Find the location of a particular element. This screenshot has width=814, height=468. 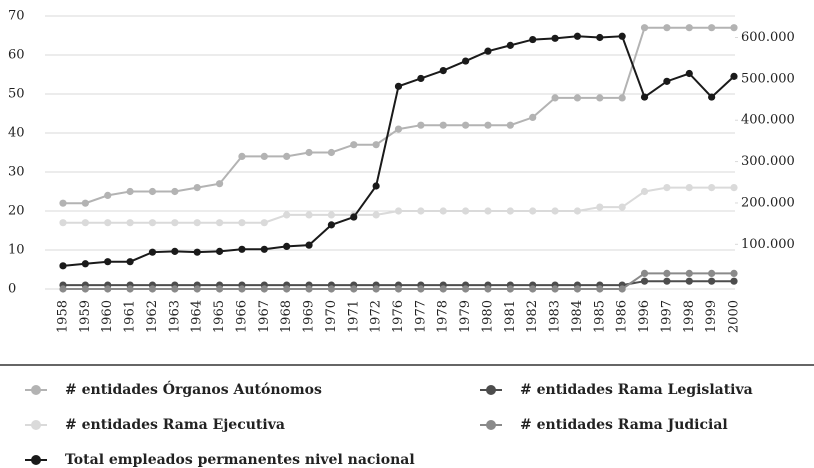

x-tick-label: 1966 is located at coordinates (241, 316).